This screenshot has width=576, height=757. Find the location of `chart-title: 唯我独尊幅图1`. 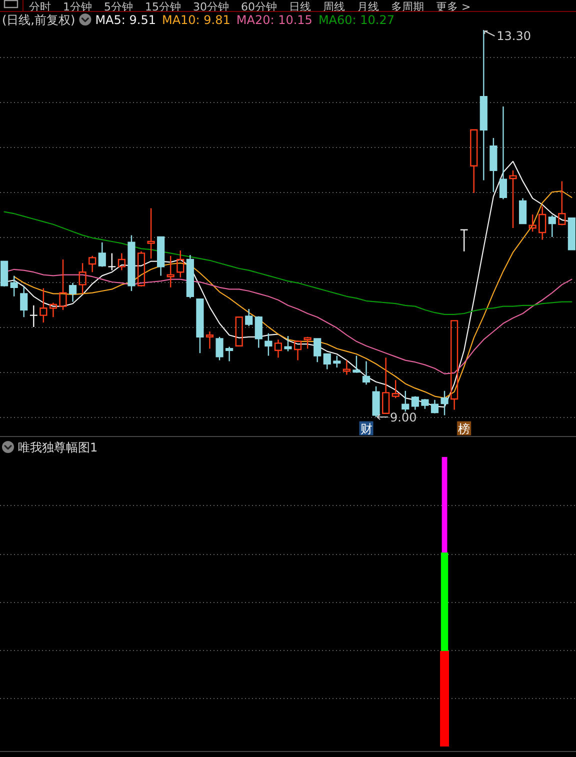

chart-title: 唯我独尊幅图1 is located at coordinates (58, 447).